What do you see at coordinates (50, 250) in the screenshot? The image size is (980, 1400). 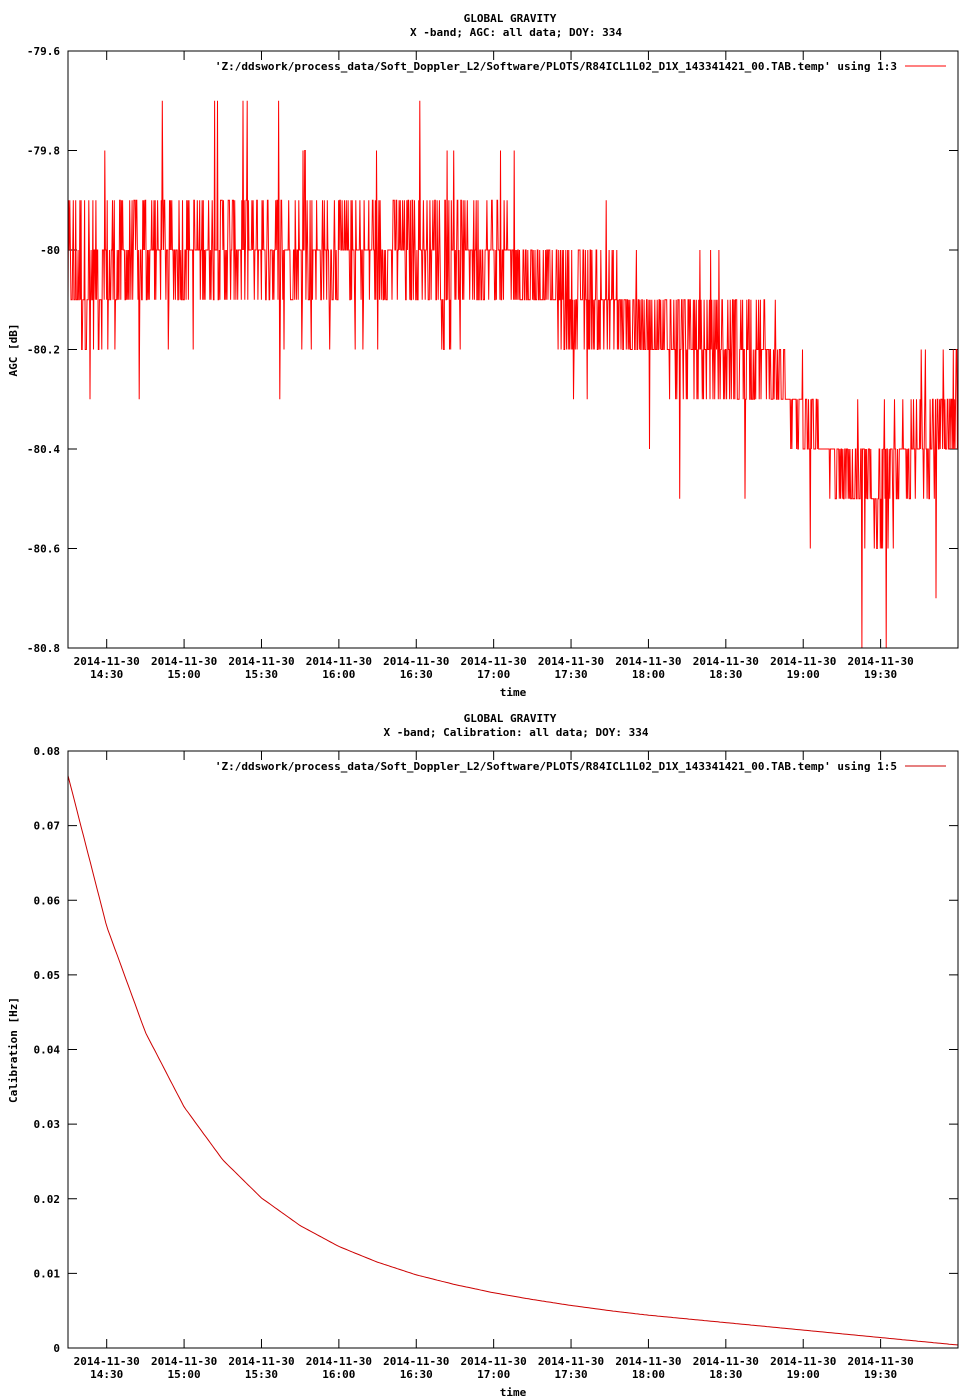 I see `y-tick-label: -80` at bounding box center [50, 250].